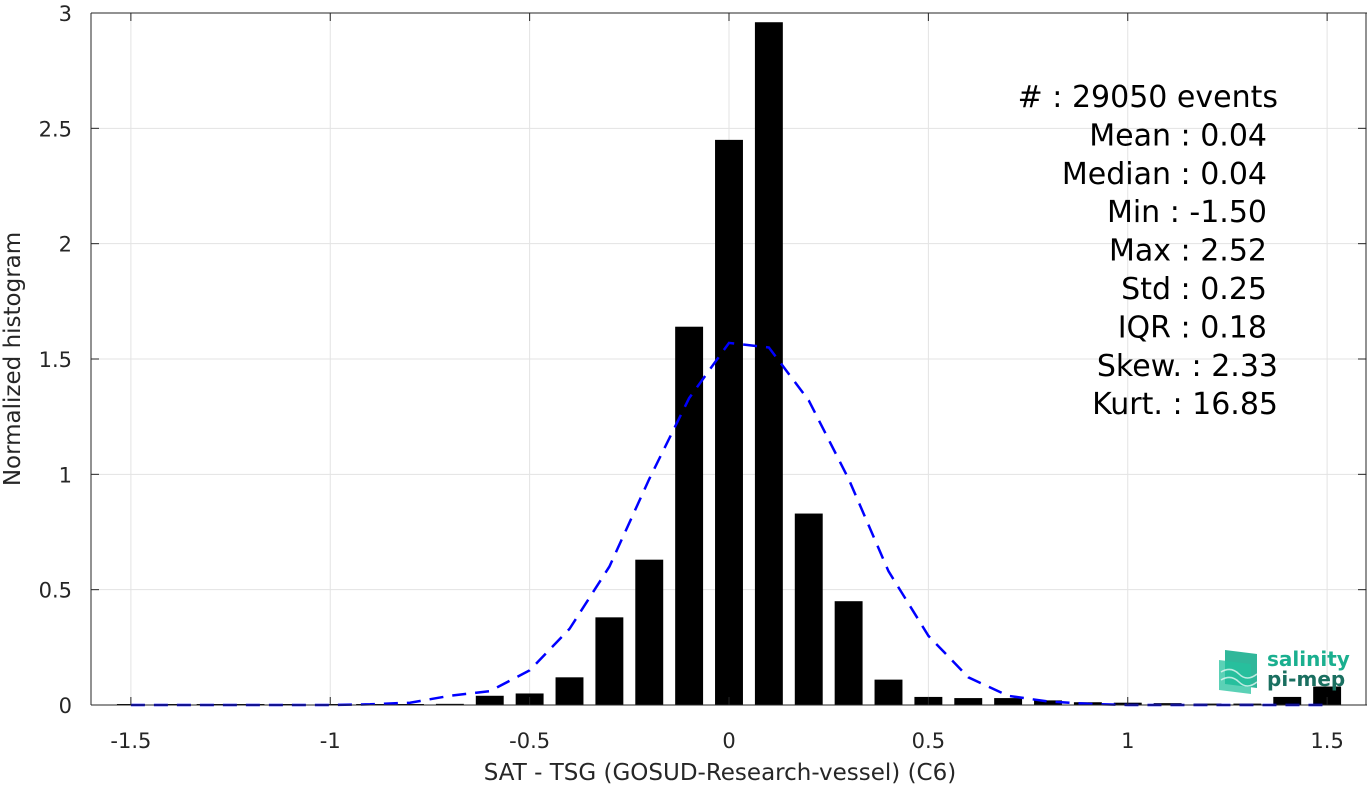 This screenshot has width=1367, height=785. Describe the element at coordinates (55, 129) in the screenshot. I see `y-tick-label: 2.5` at that location.